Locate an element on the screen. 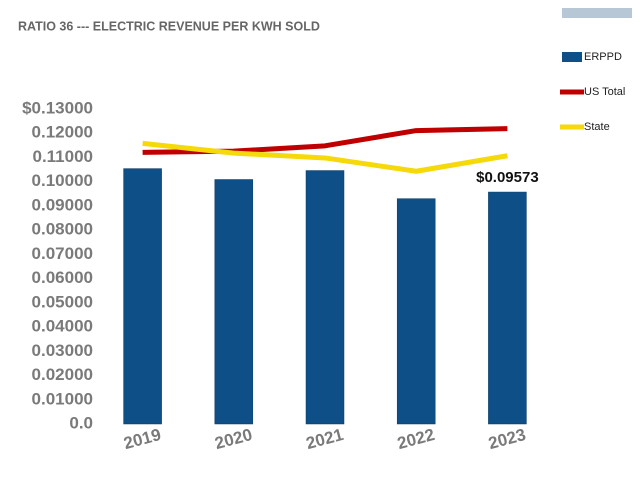 The width and height of the screenshot is (644, 481). y-tick-label: 0.02000 is located at coordinates (62, 374).